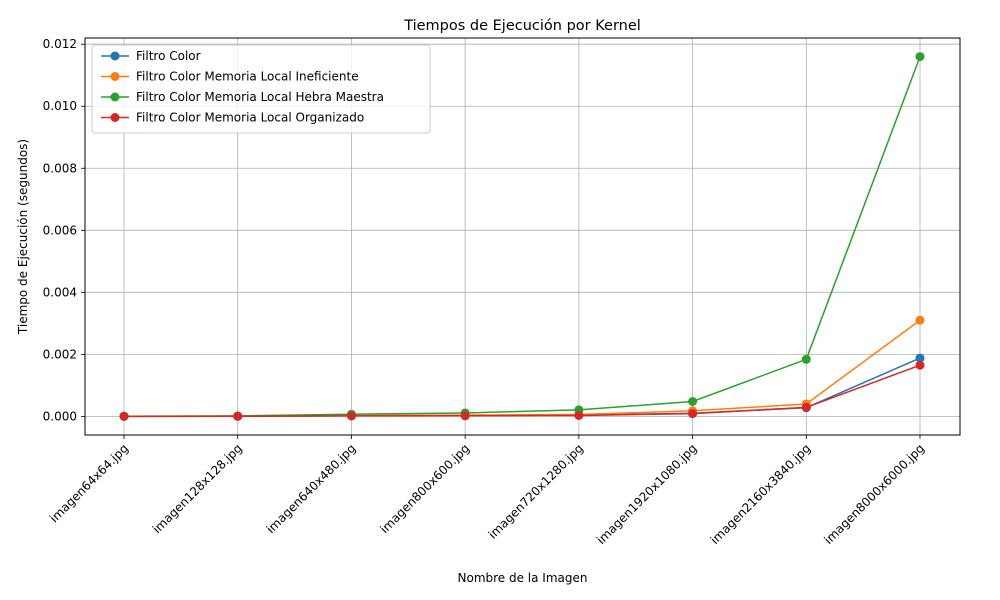  I want to click on y-tick-label: 0.006, so click(60, 230).